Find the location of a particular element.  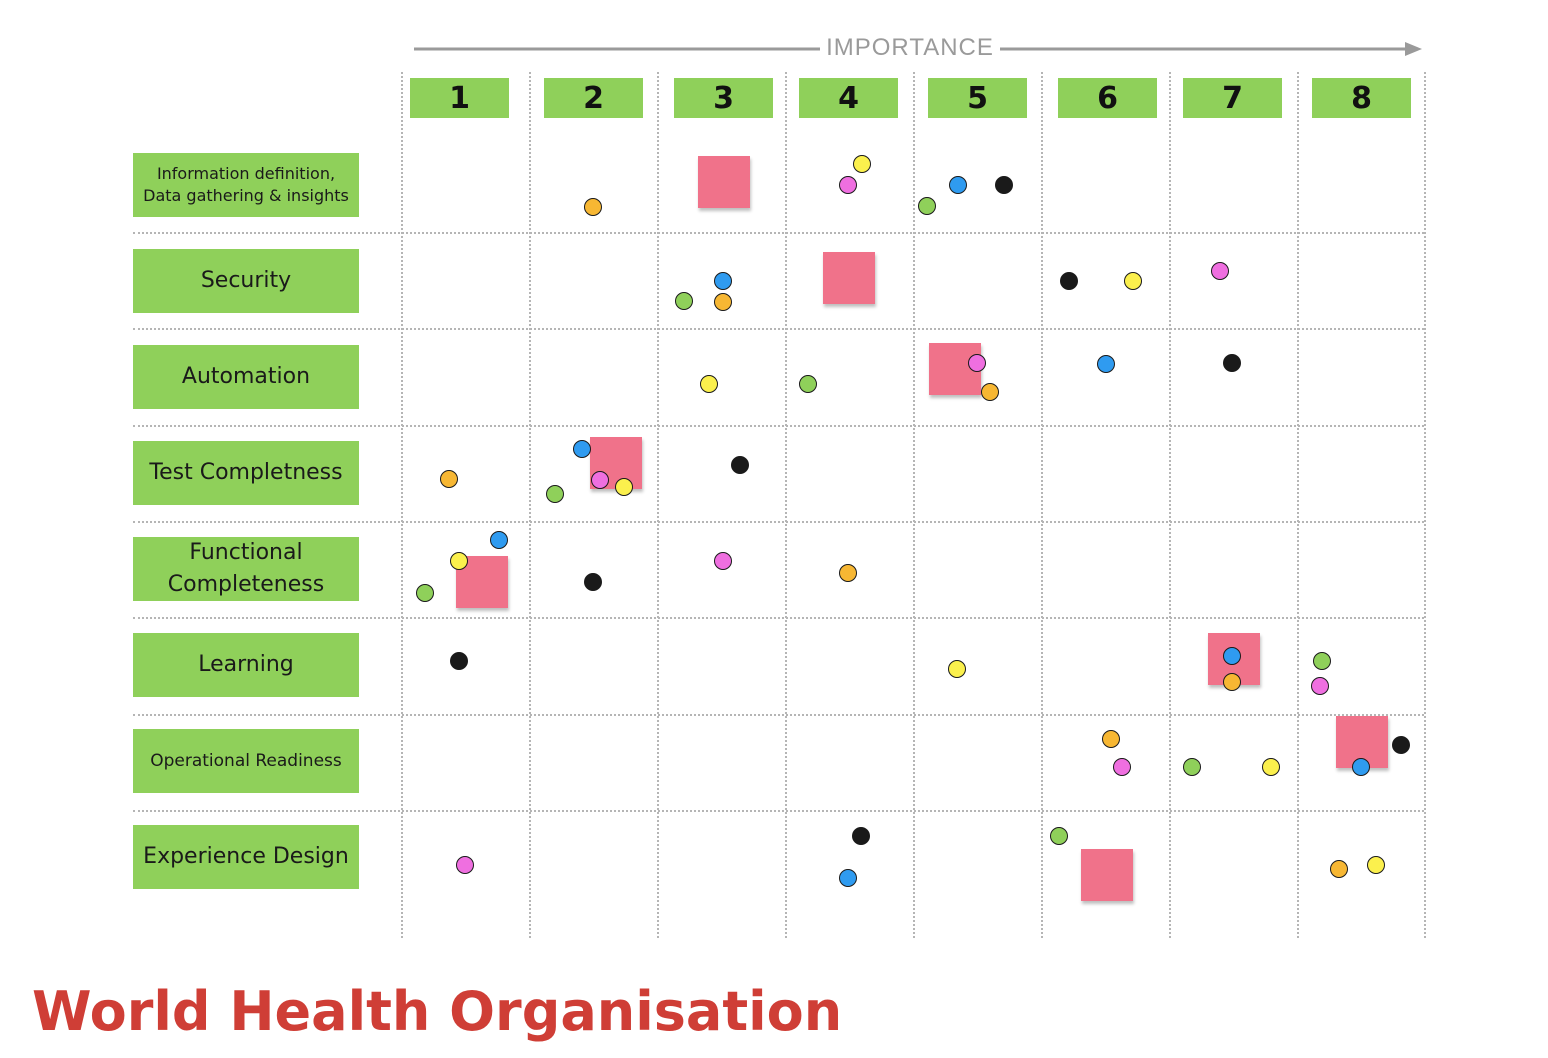

column-header-3: 3 is located at coordinates (723, 98).